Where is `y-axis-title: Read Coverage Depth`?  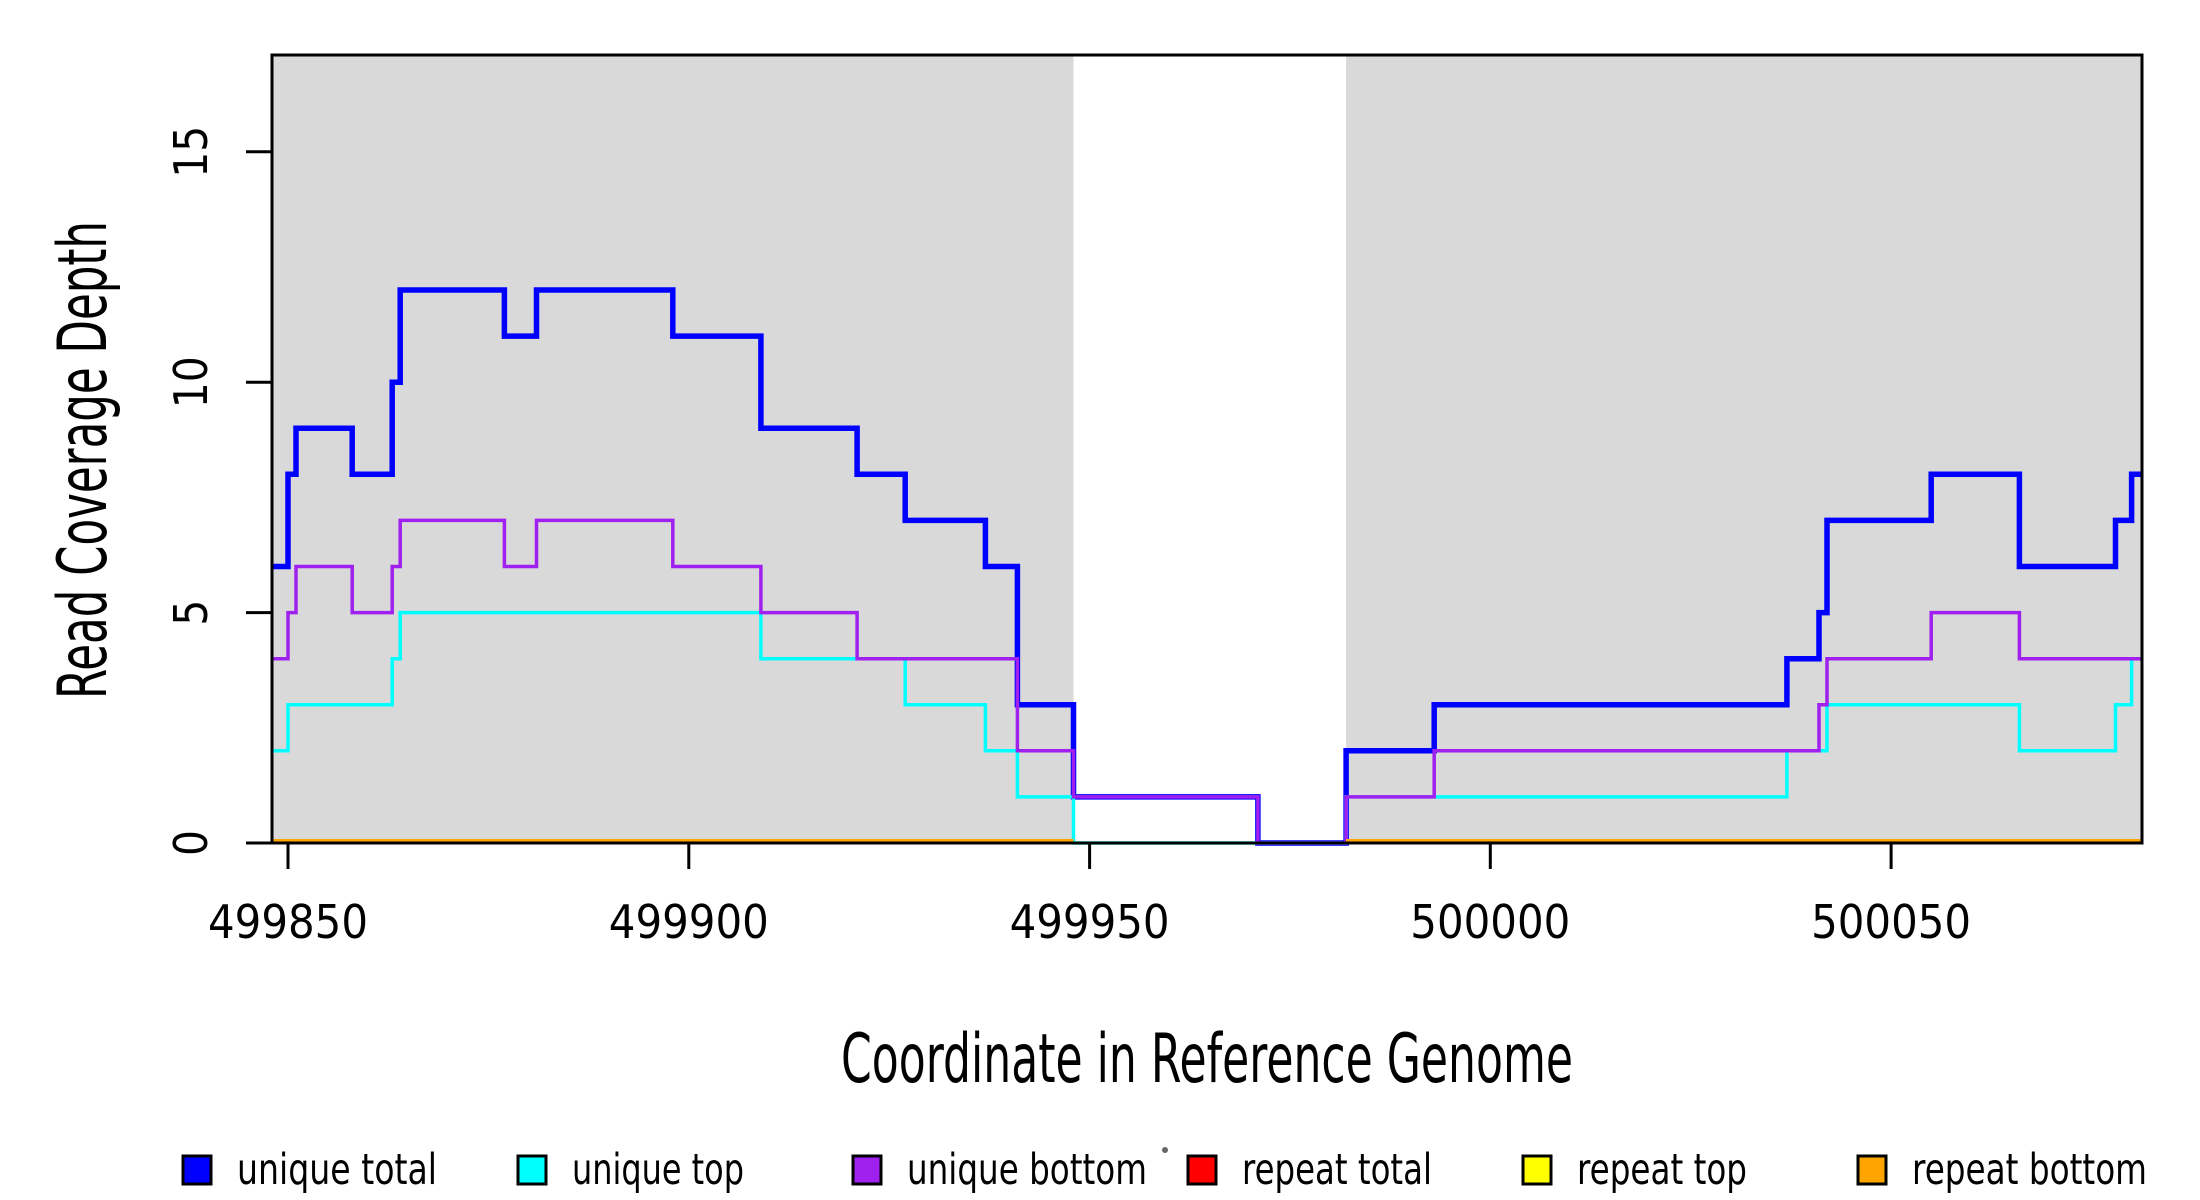 y-axis-title: Read Coverage Depth is located at coordinates (83, 460).